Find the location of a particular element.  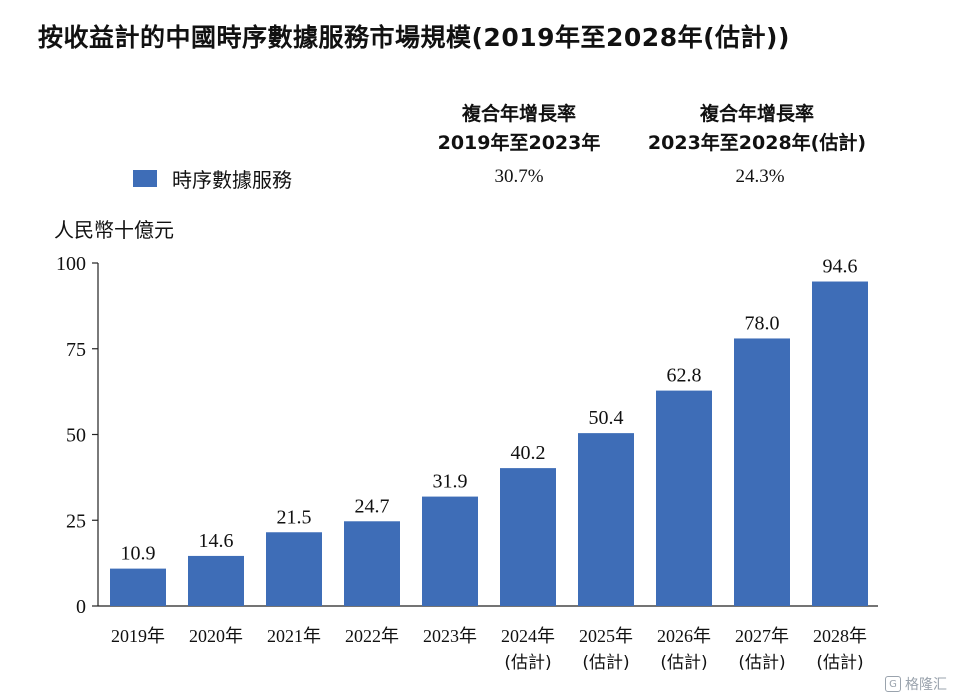

x-tick-label: 2023年 is located at coordinates (450, 636).